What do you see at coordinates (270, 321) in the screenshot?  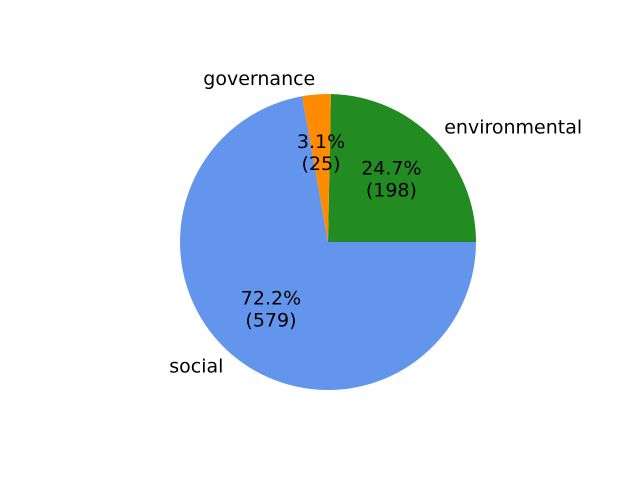 I see `slice-count-social: (579)` at bounding box center [270, 321].